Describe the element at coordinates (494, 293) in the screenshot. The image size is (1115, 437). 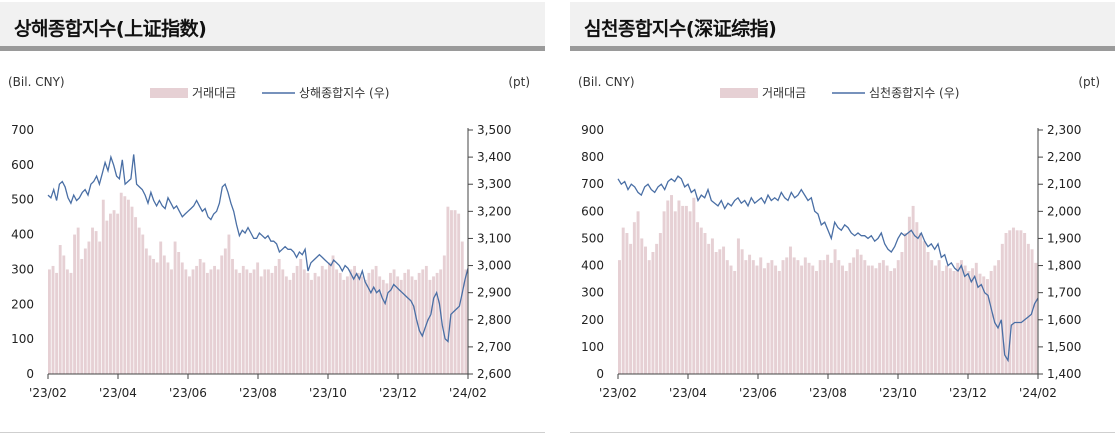
I see `right-tick-label: 2,900` at that location.